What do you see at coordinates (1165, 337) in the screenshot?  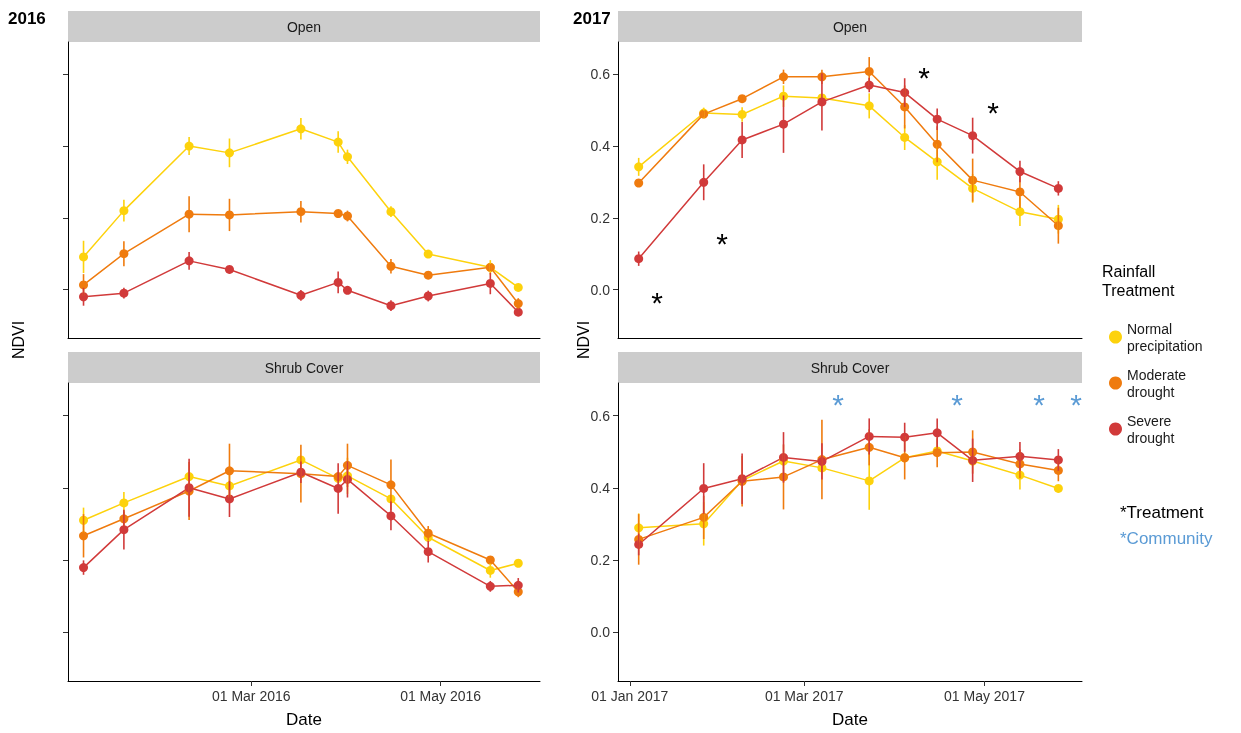 I see `legend-label: Normal precipitation` at bounding box center [1165, 337].